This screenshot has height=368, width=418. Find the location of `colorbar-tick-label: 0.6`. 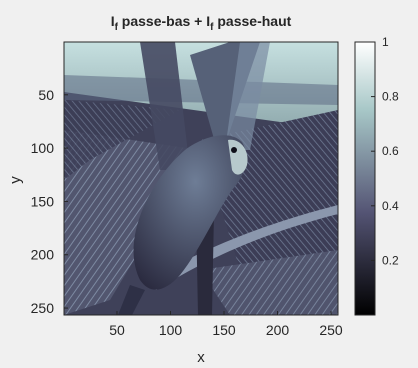

colorbar-tick-label: 0.6 is located at coordinates (390, 151).